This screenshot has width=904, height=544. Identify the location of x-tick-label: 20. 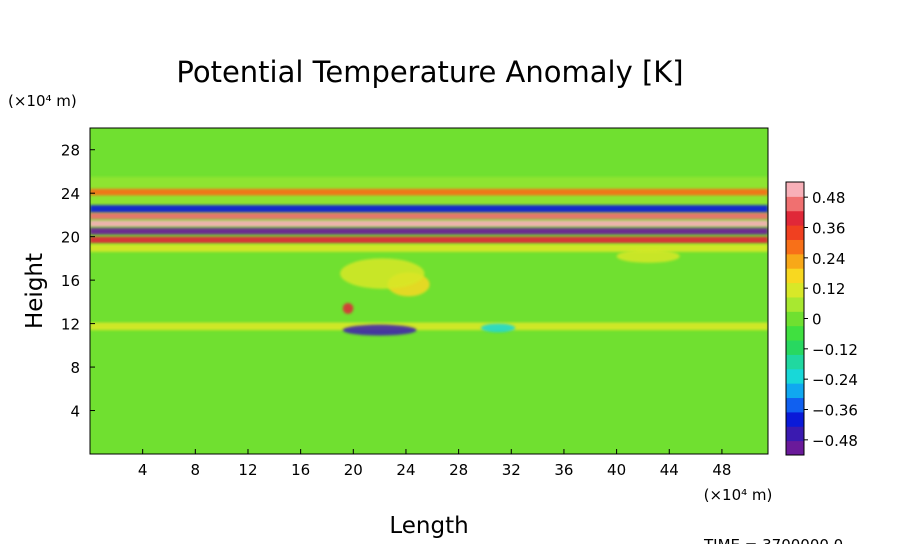
(353, 470).